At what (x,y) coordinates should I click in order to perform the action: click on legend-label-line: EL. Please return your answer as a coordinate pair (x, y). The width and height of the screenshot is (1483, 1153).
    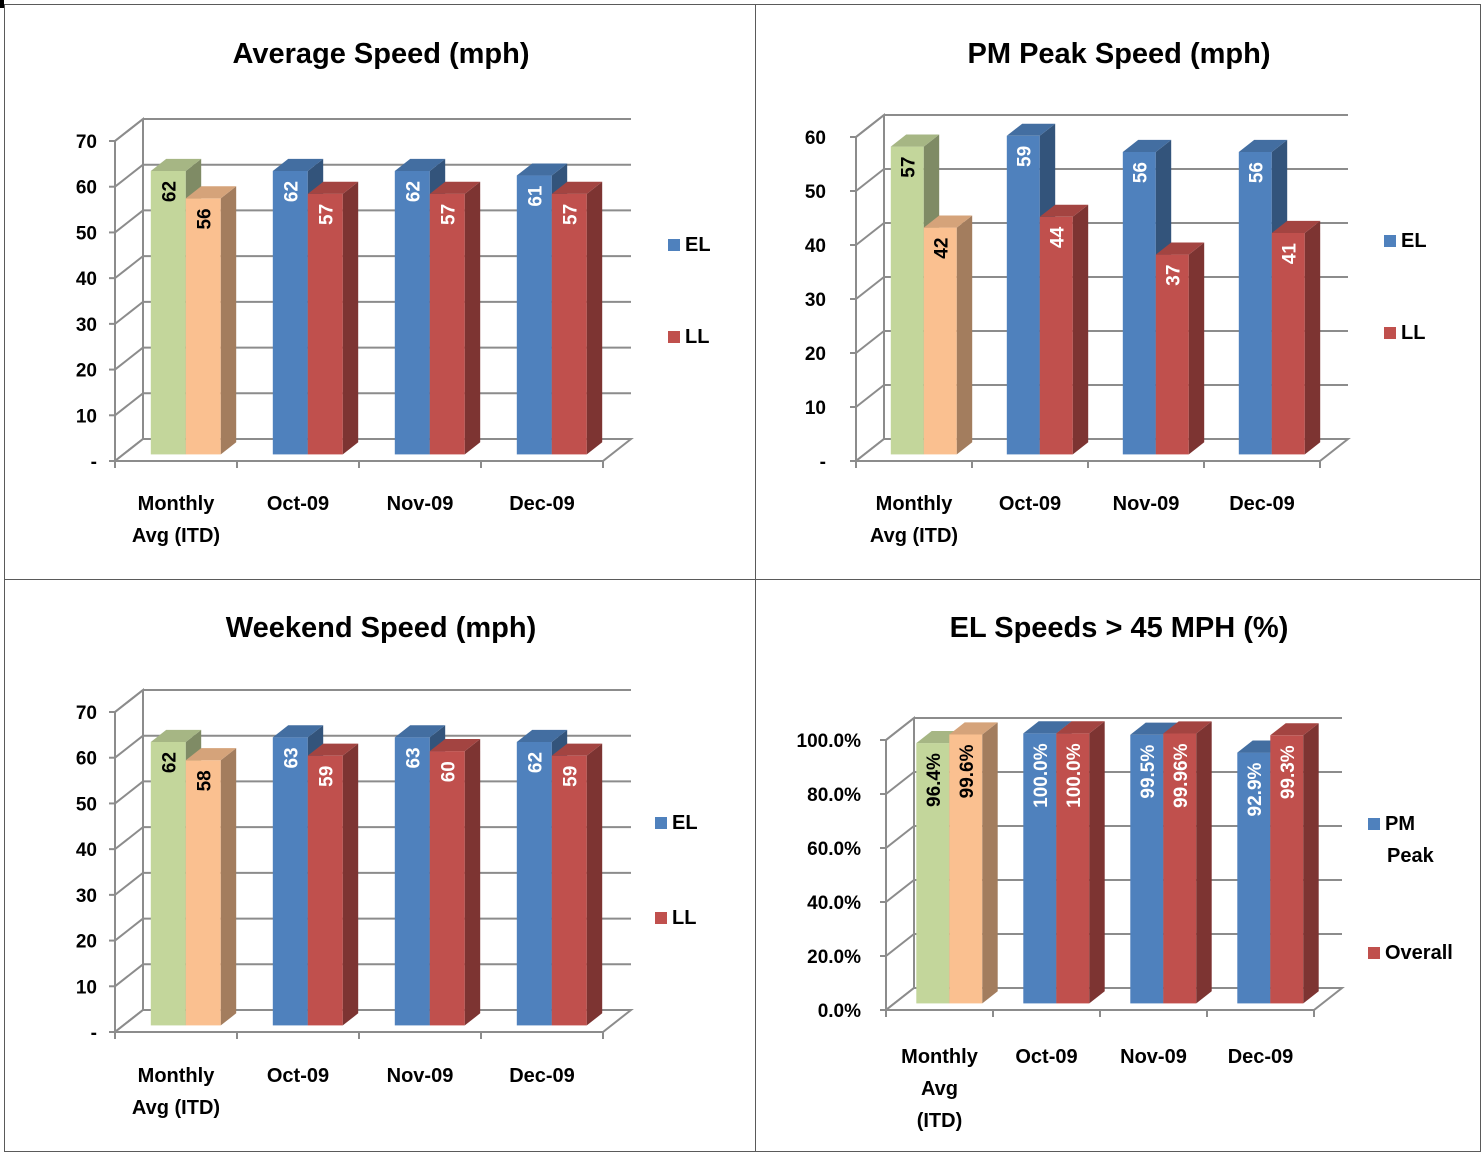
    Looking at the image, I should click on (698, 245).